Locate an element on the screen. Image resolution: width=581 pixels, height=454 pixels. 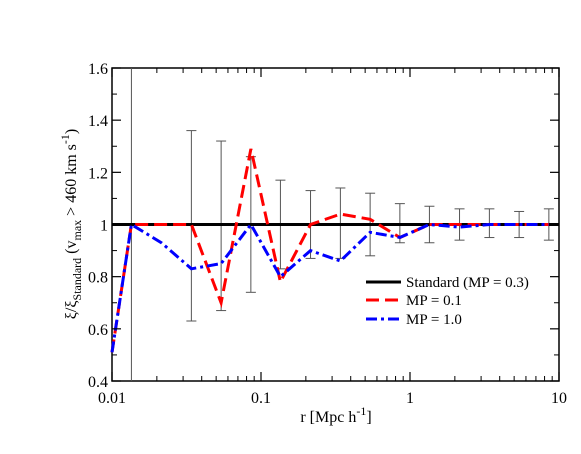
y-tick-label: 1.2 is located at coordinates (98, 173).